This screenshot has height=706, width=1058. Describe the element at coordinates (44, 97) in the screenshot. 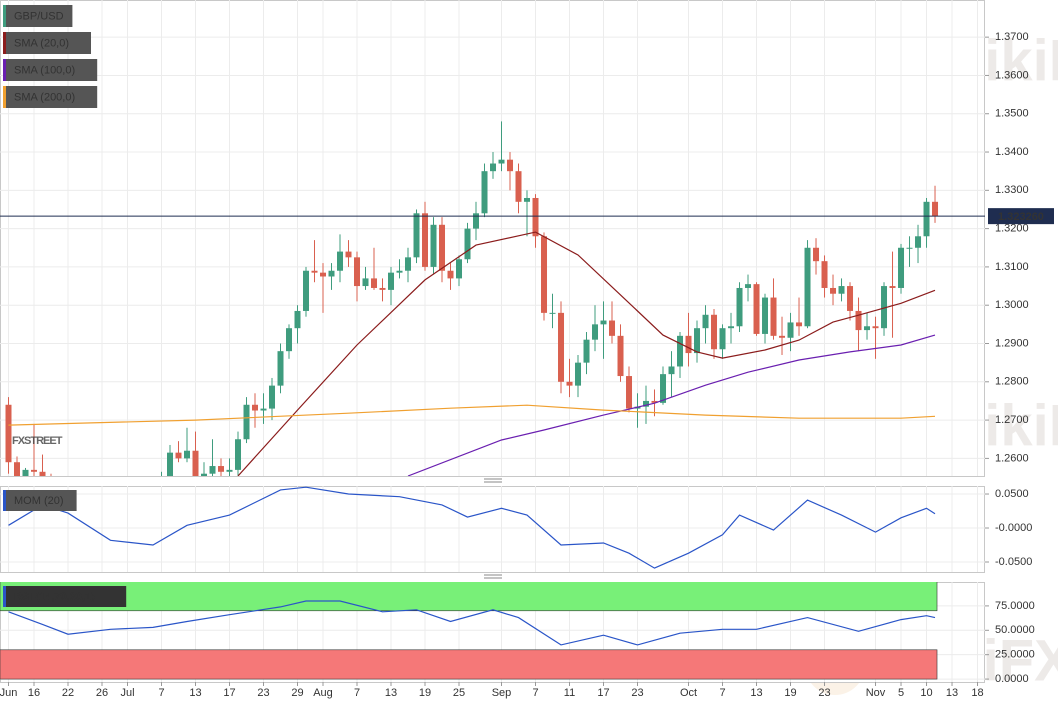

I see `legend-label: SMA (200,0)` at that location.